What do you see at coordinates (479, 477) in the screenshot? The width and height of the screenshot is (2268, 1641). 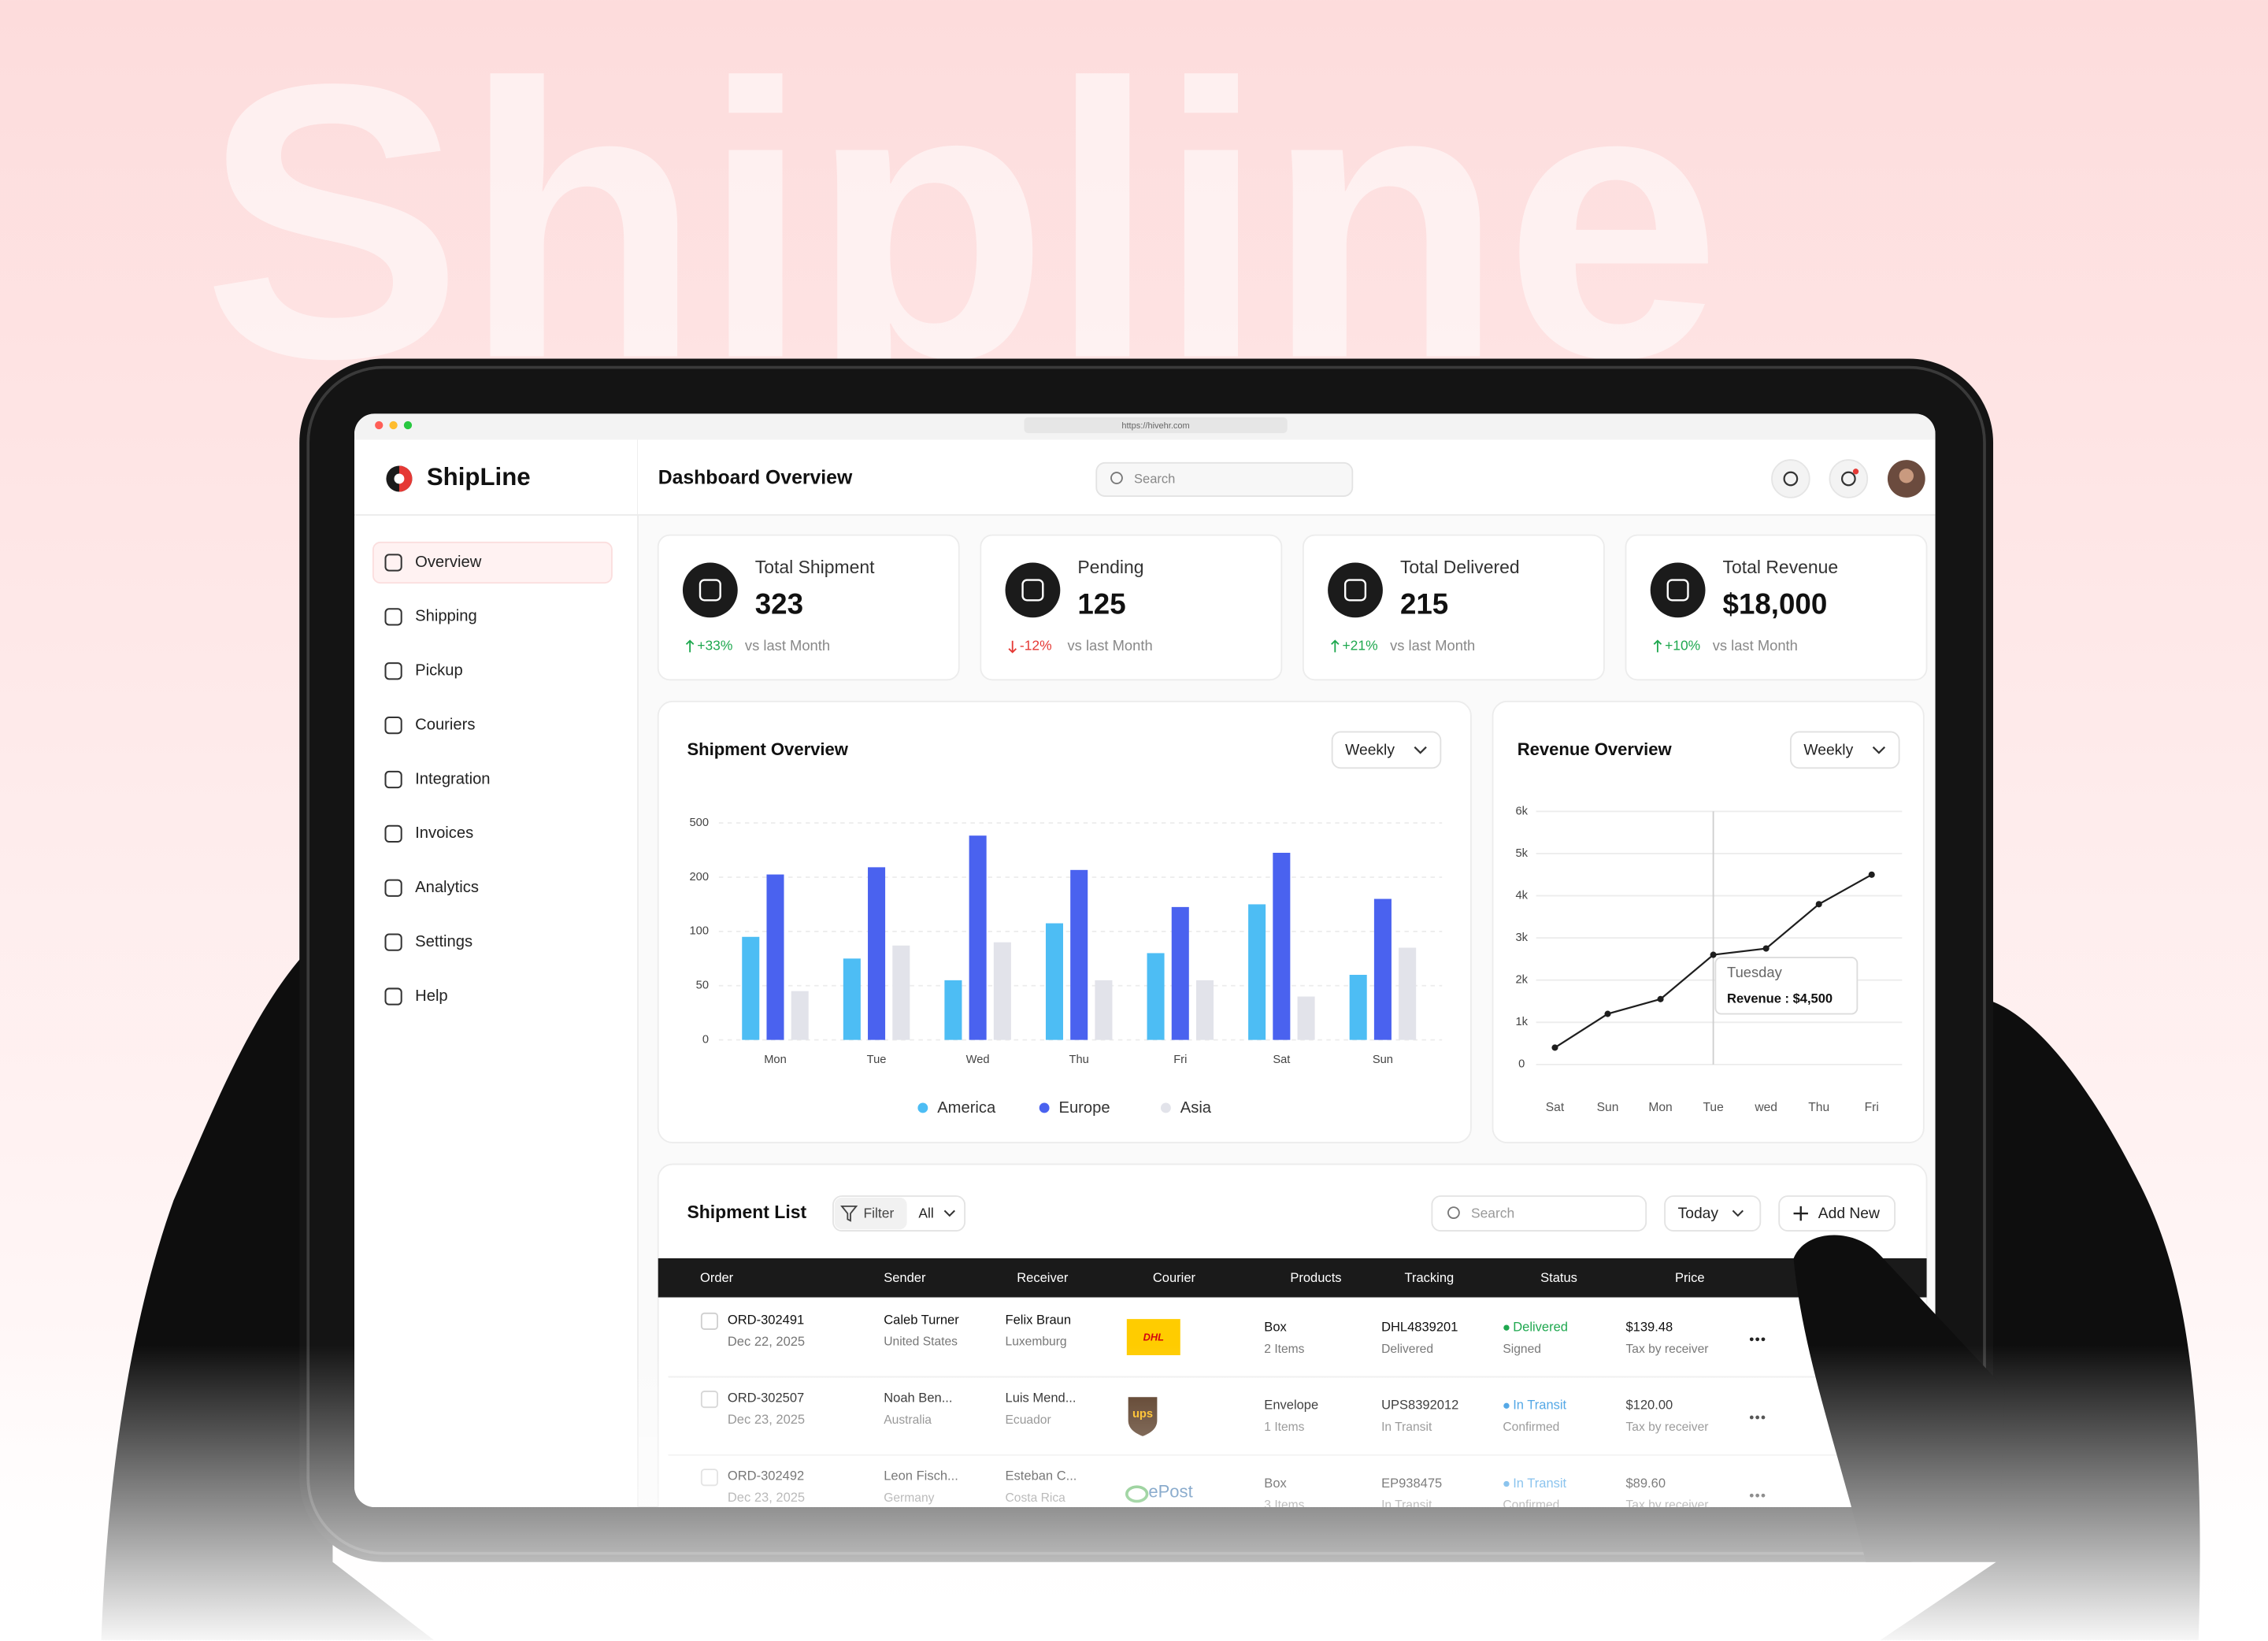 I see `brand: ShipLine` at bounding box center [479, 477].